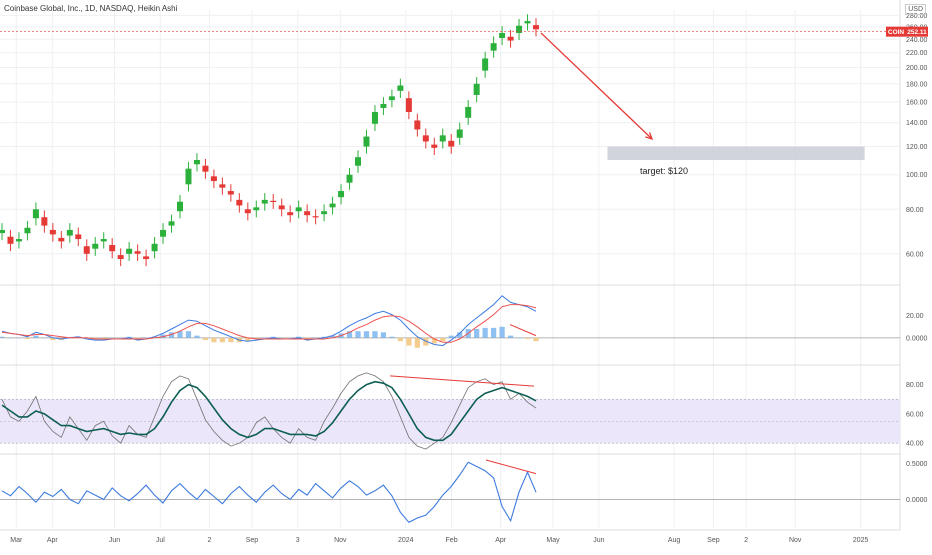 Image resolution: width=932 pixels, height=555 pixels. Describe the element at coordinates (917, 103) in the screenshot. I see `price-tick-label: 160.00` at that location.